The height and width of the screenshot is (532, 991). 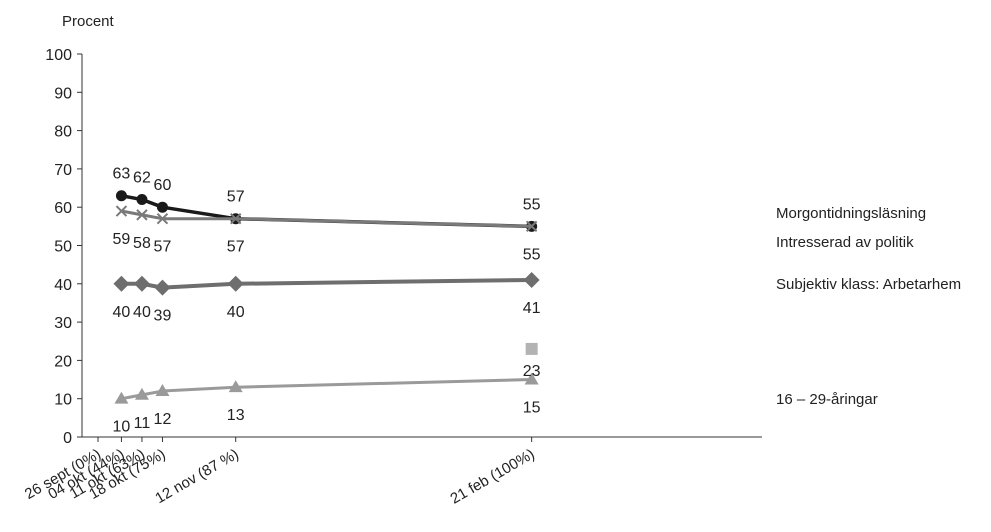 I want to click on x-tick-label: 21 feb (100%), so click(x=493, y=477).